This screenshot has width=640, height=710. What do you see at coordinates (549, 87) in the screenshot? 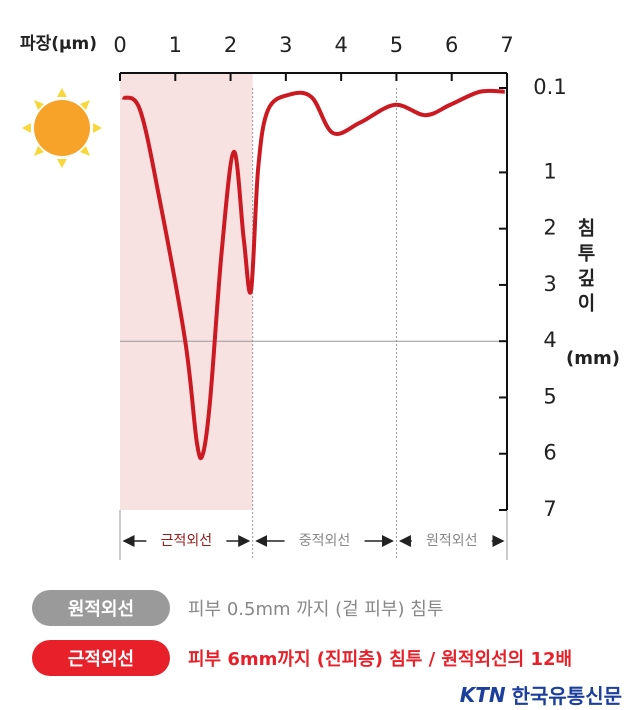
I see `y-tick-label: 0.1` at bounding box center [549, 87].